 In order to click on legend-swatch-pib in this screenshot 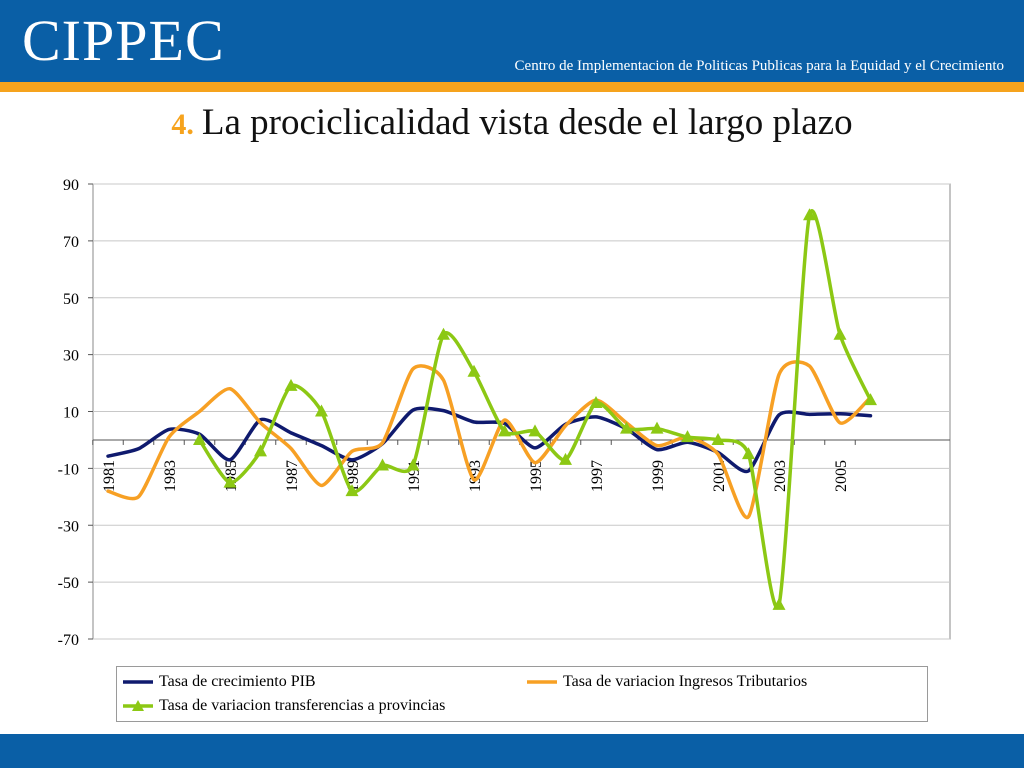, I will do `click(138, 682)`.